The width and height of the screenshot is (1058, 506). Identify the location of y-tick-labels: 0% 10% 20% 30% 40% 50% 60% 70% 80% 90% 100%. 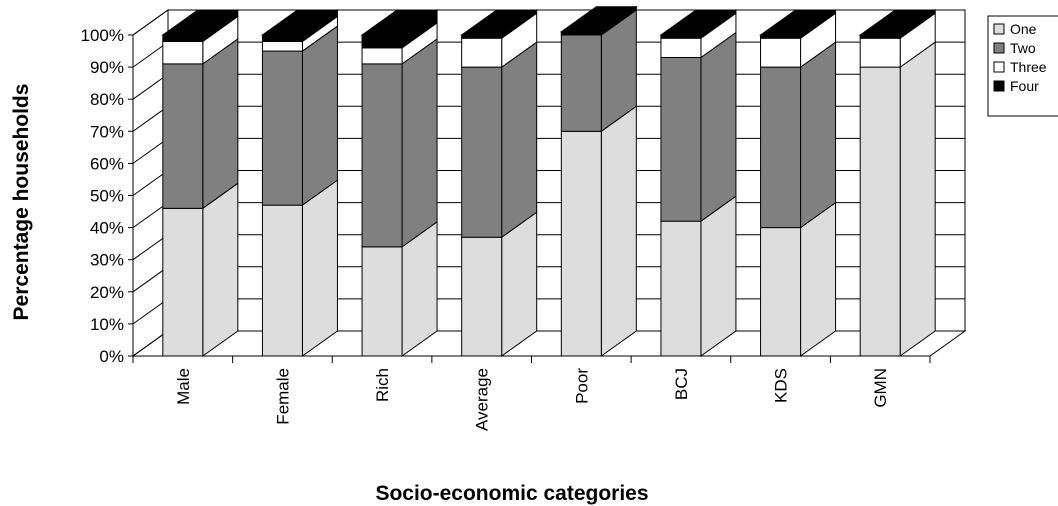
(107, 196).